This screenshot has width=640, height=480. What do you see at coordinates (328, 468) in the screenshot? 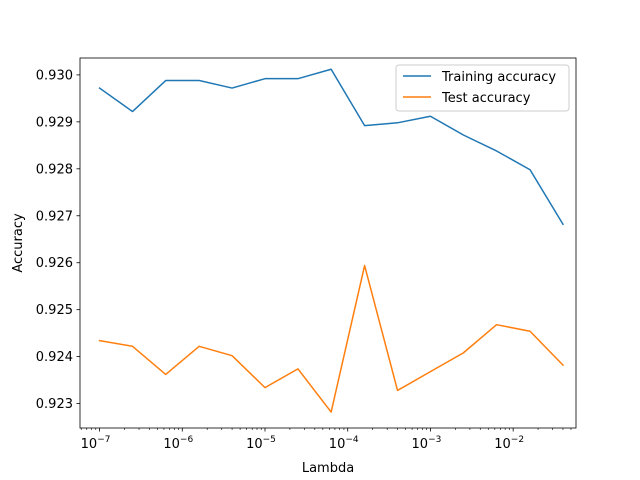
I see `x-axis-title: Lambda` at bounding box center [328, 468].